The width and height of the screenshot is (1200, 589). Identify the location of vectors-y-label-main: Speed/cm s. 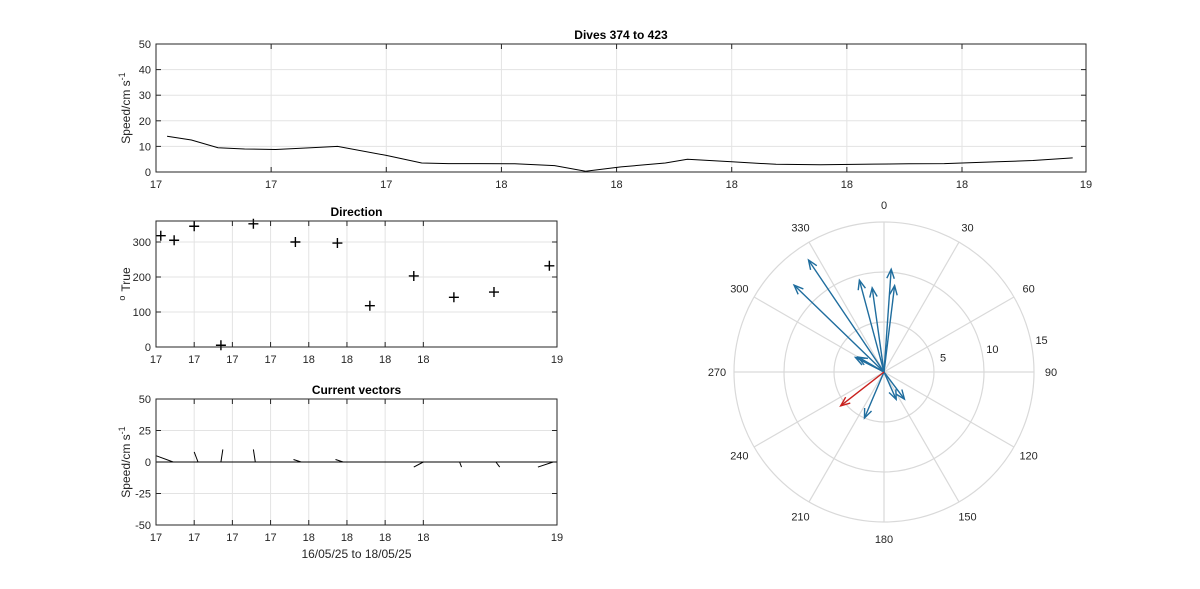
(126, 465).